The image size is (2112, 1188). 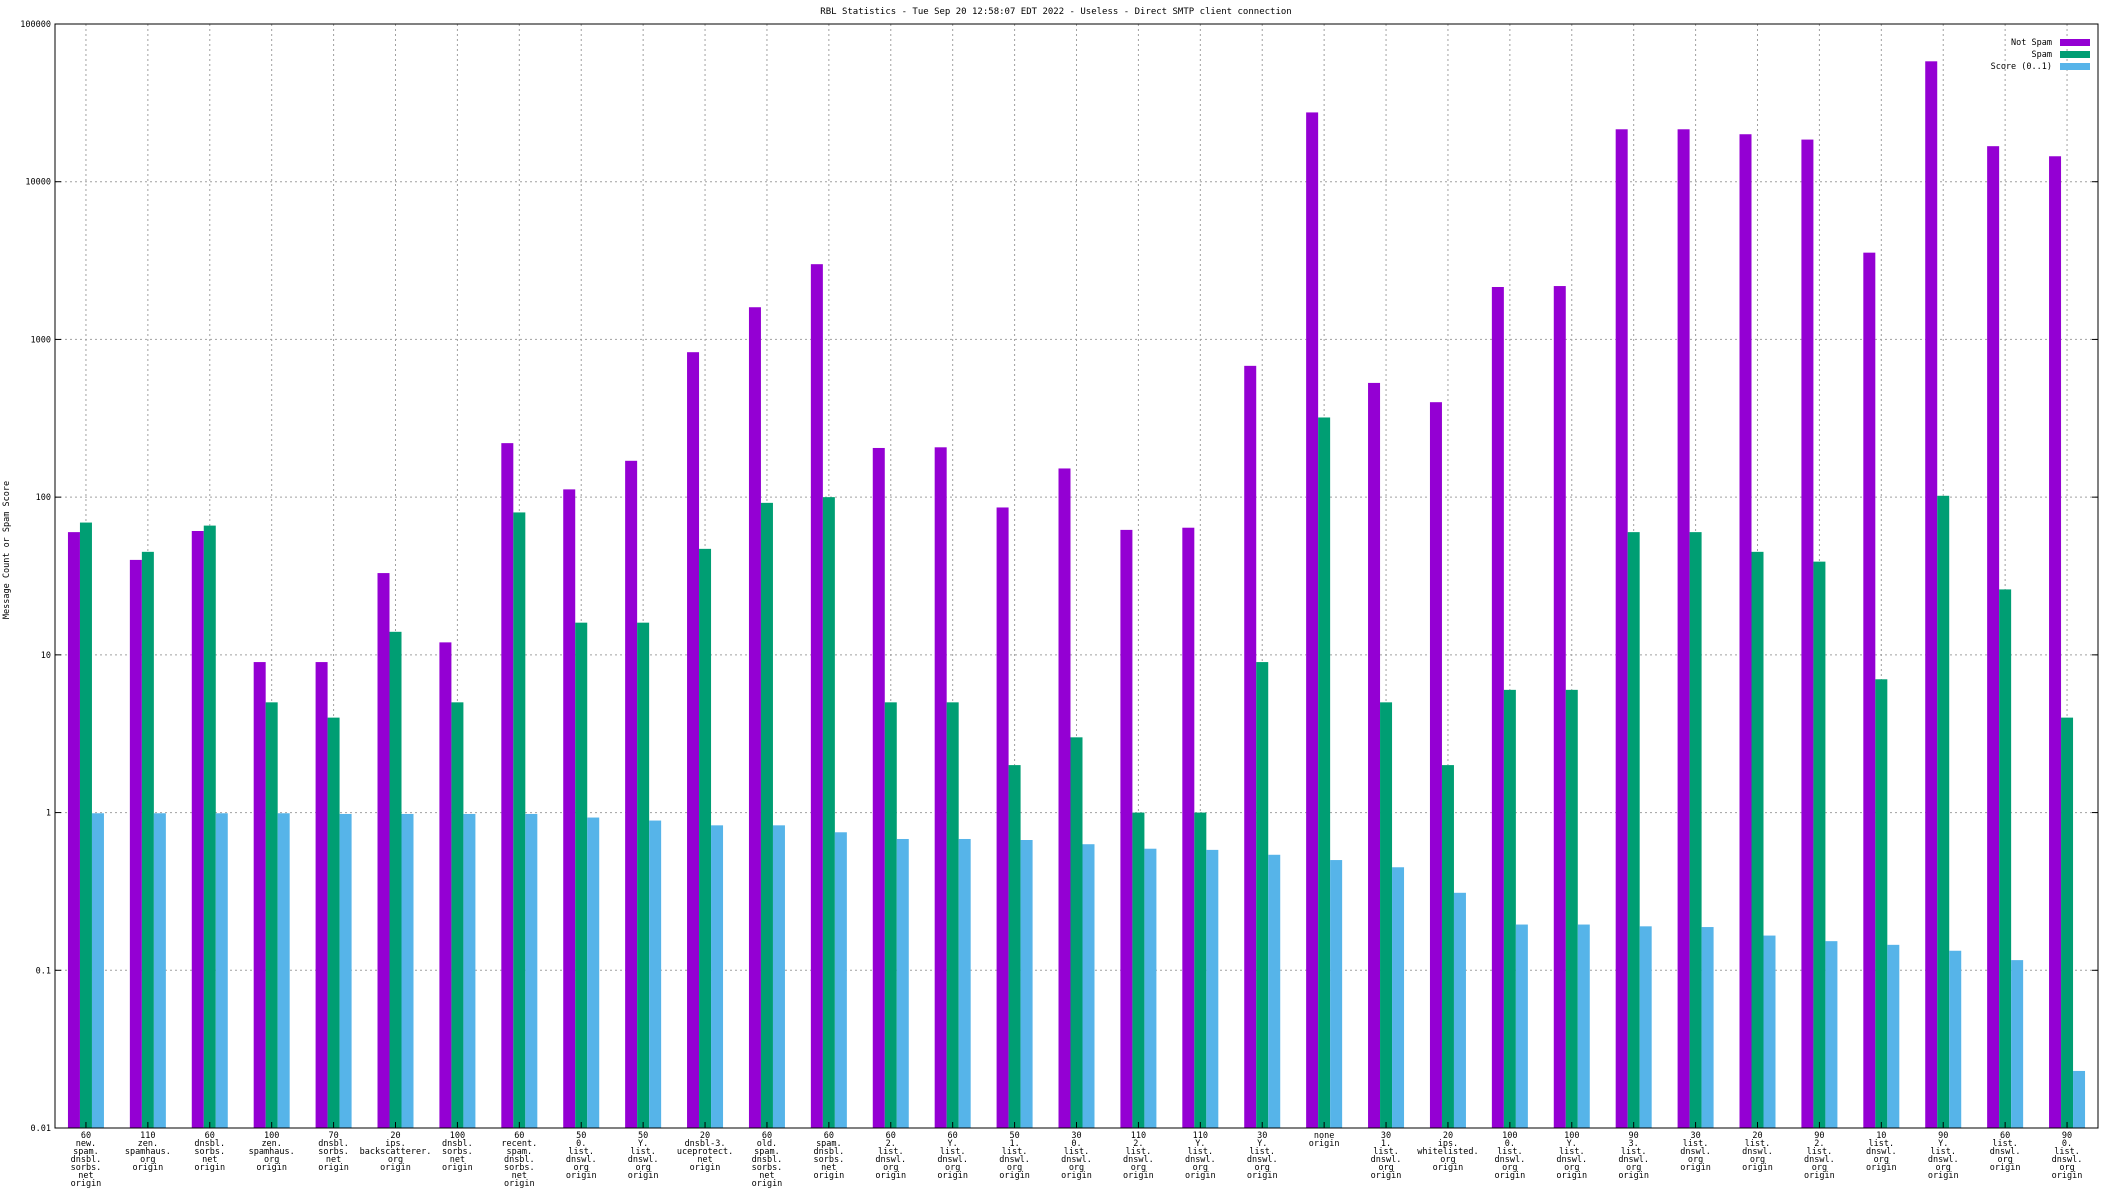 I want to click on x-category-label: 60 recent. spam. dnsbl. sorbs. net origin, so click(x=519, y=1159).